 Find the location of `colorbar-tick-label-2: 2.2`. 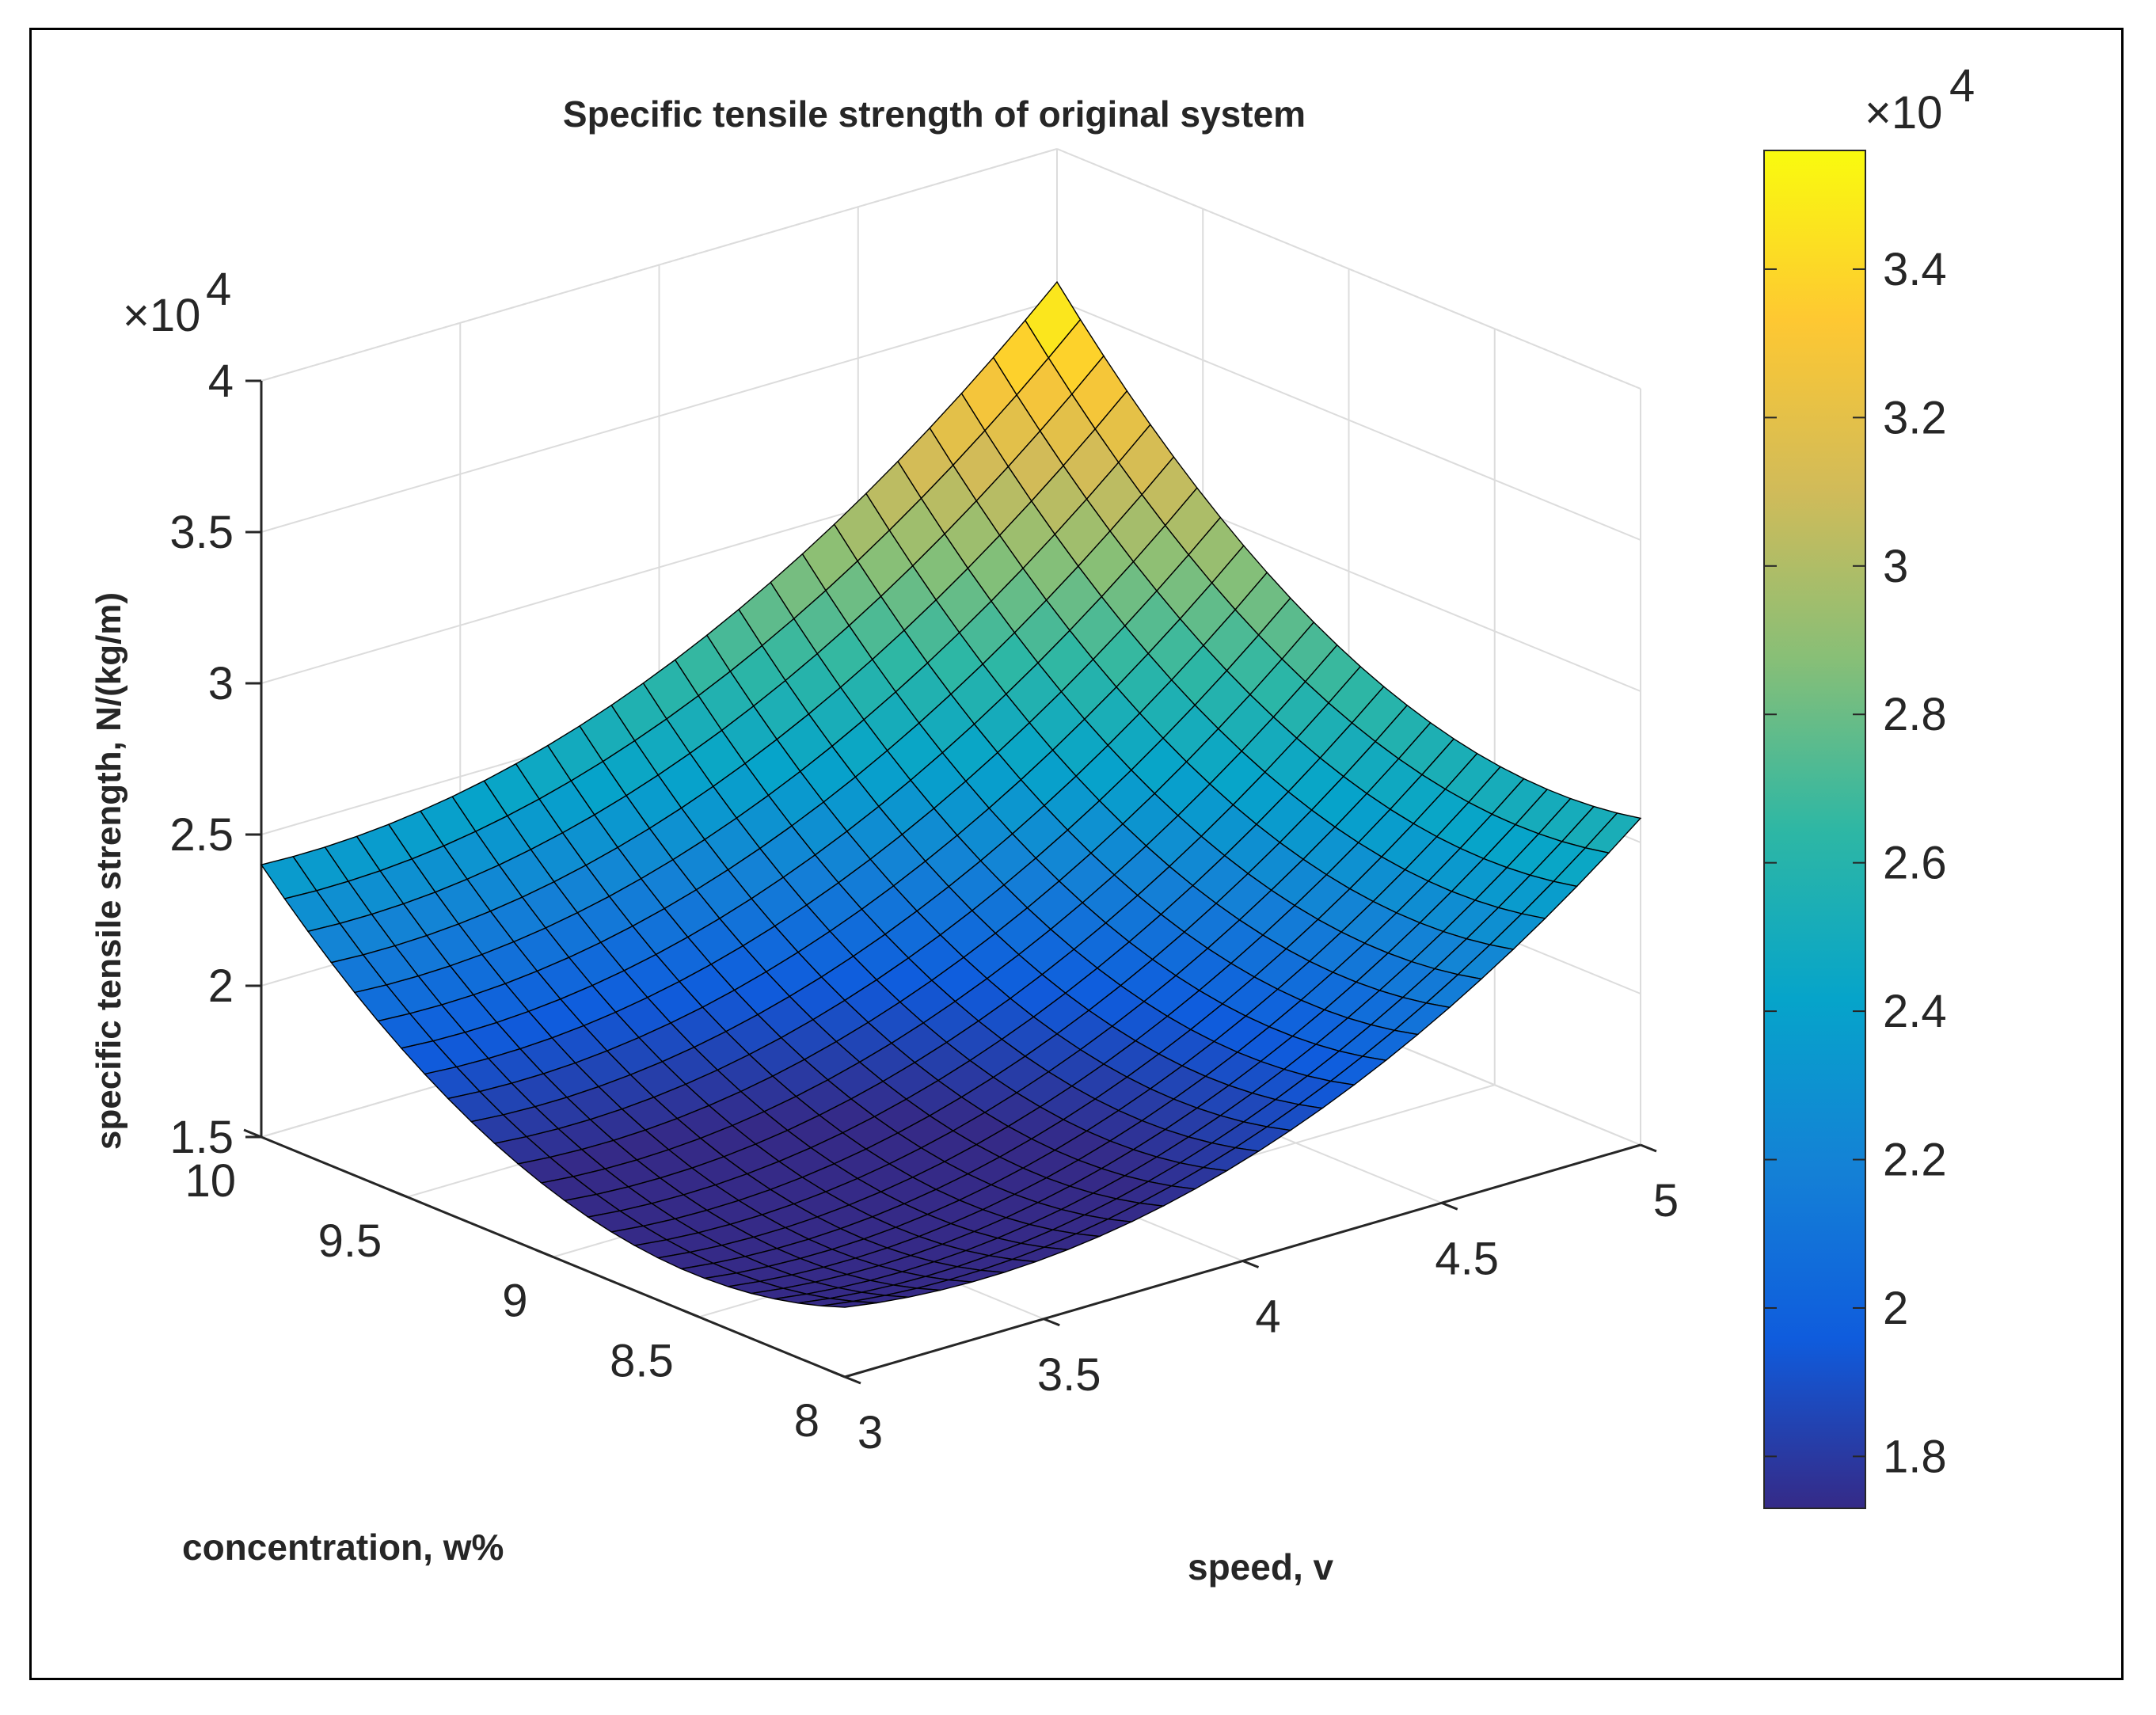

colorbar-tick-label-2: 2.2 is located at coordinates (1915, 1160).